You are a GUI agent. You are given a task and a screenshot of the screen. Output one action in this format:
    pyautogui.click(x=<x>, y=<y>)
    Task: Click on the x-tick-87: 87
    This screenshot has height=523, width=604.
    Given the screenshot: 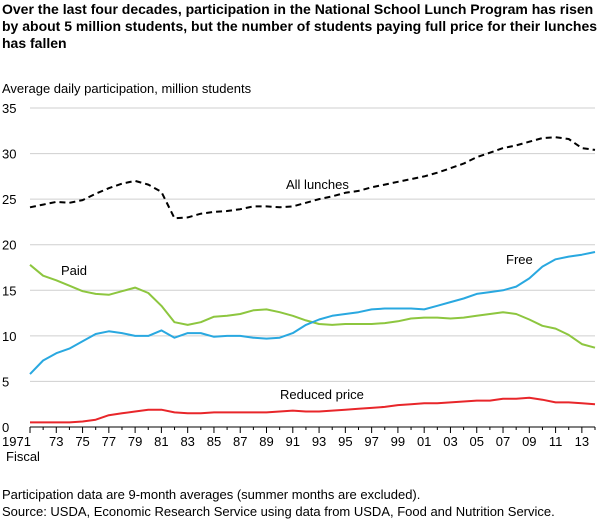 What is the action you would take?
    pyautogui.click(x=240, y=441)
    